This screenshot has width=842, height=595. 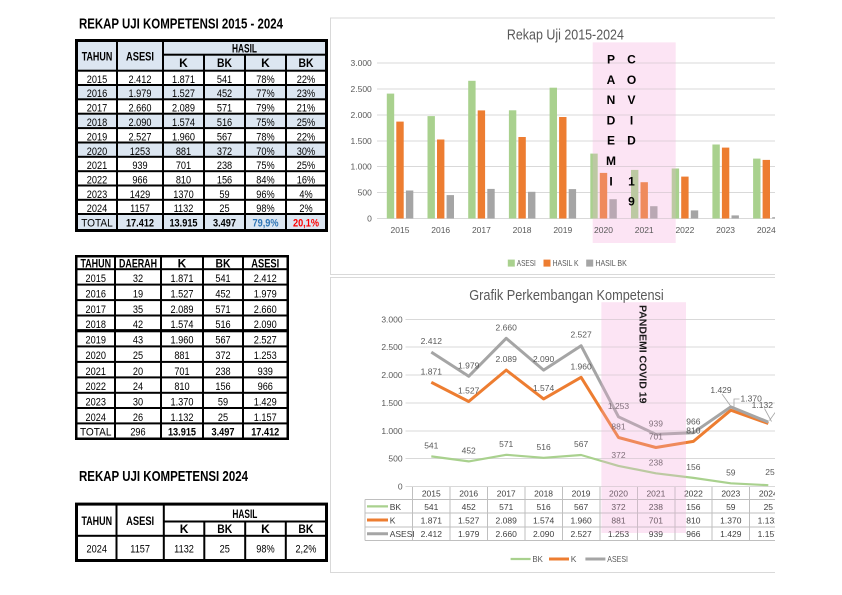 I want to click on svg-text: ASESI, so click(x=402, y=534).